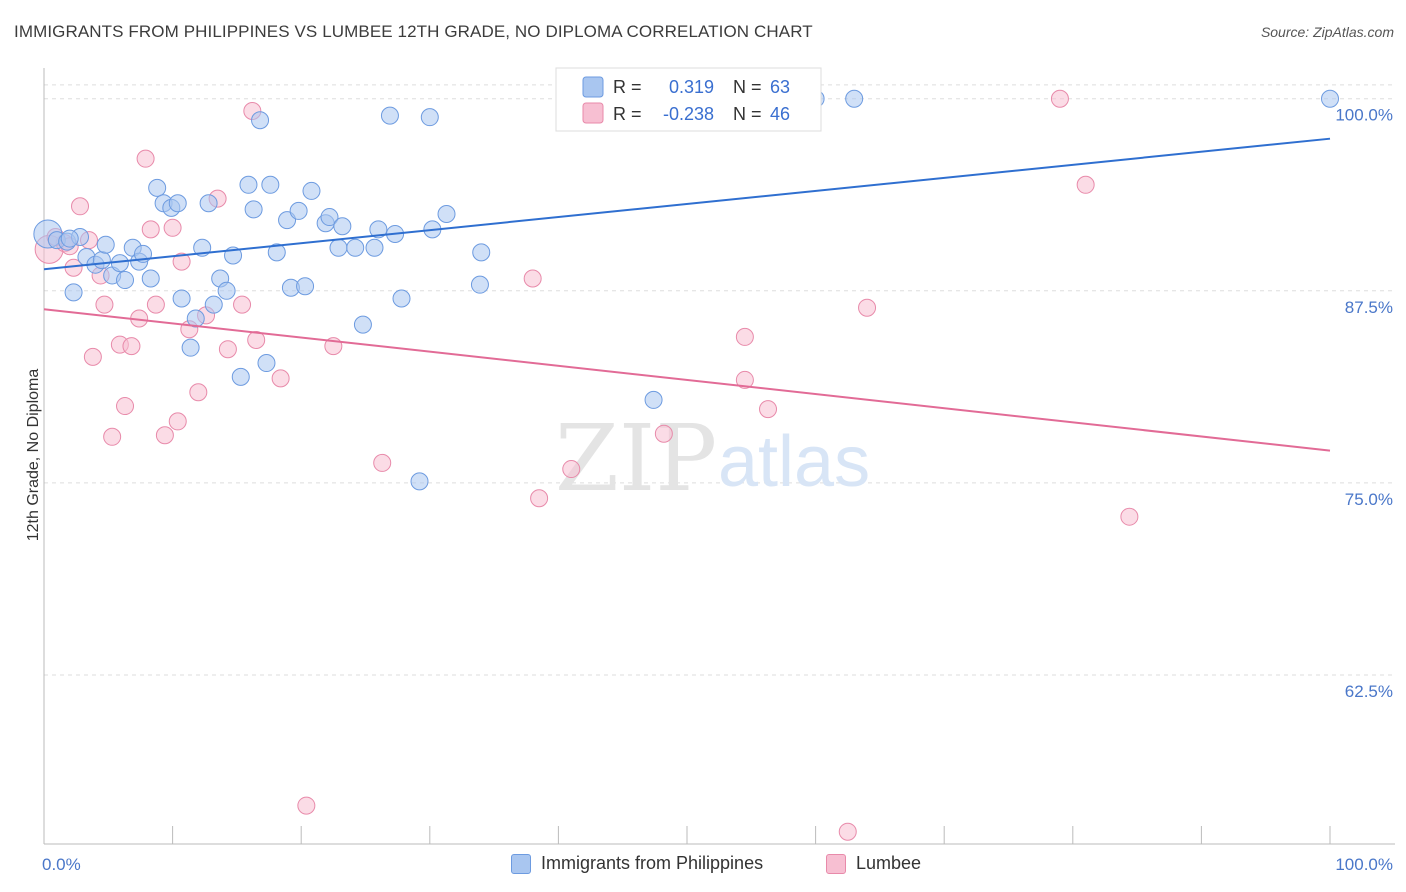 The width and height of the screenshot is (1406, 892). Describe the element at coordinates (688, 99) in the screenshot. I see `correlation-legend: R = 0.319 N = 63 R = -0.238 N = 46` at that location.